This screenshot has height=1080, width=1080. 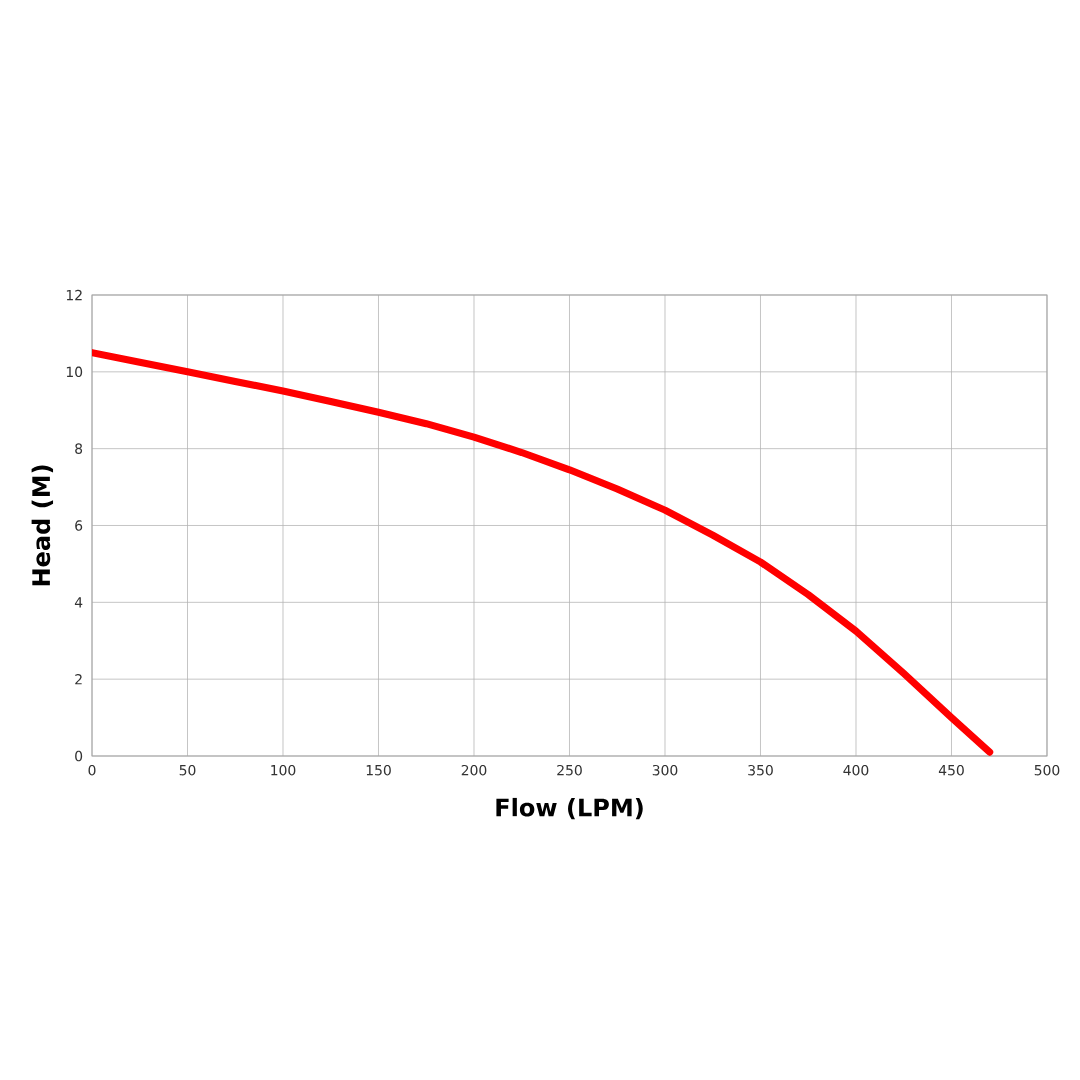 What do you see at coordinates (74, 295) in the screenshot?
I see `y-tick-label: 12` at bounding box center [74, 295].